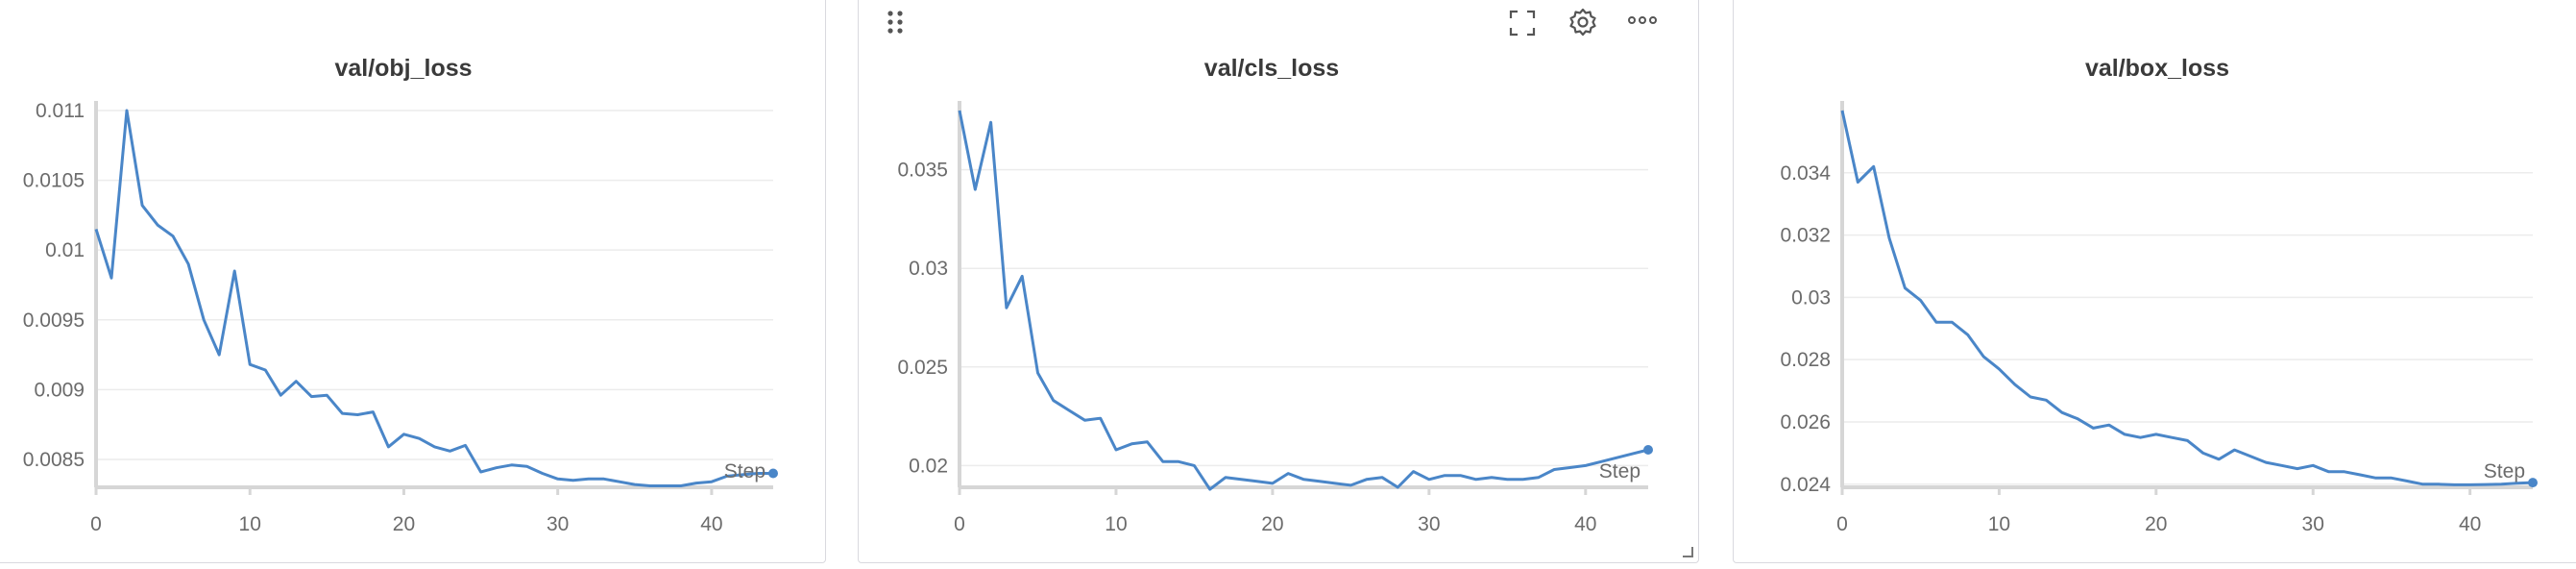 The width and height of the screenshot is (2576, 569). What do you see at coordinates (1687, 552) in the screenshot?
I see `resize-corner-icon` at bounding box center [1687, 552].